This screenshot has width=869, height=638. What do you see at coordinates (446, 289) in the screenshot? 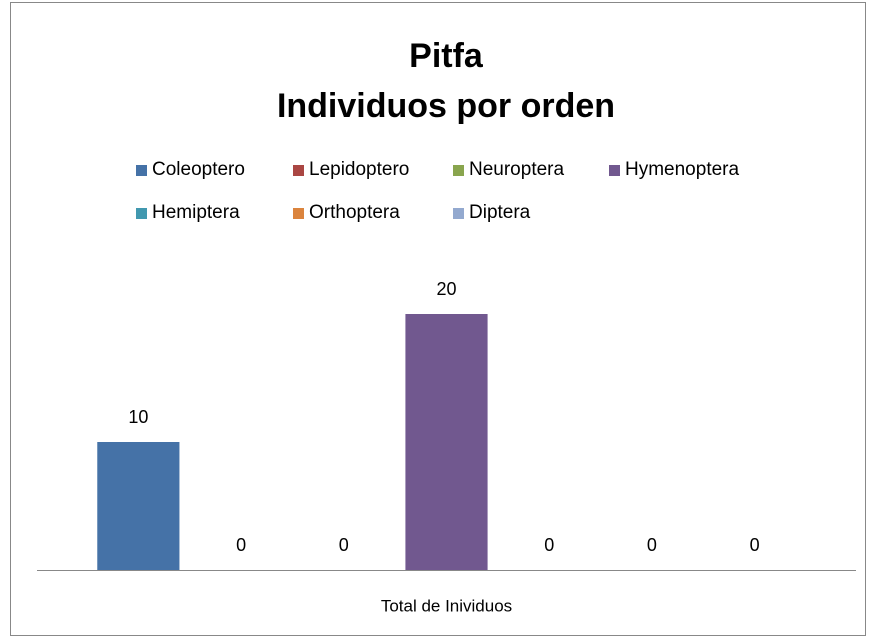
I see `data-label: 20` at bounding box center [446, 289].